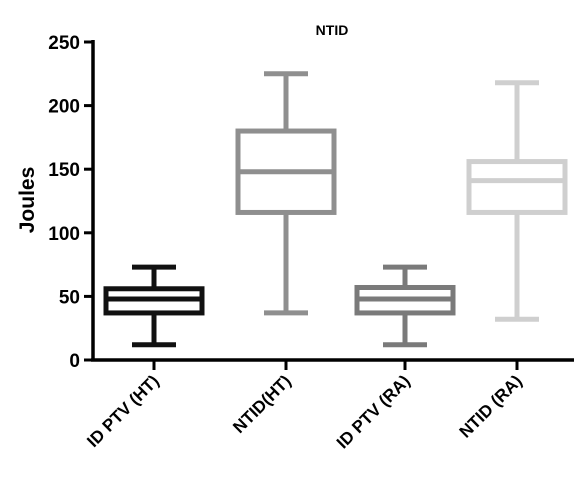 This screenshot has width=577, height=483. I want to click on y-axis-label: Joules, so click(27, 200).